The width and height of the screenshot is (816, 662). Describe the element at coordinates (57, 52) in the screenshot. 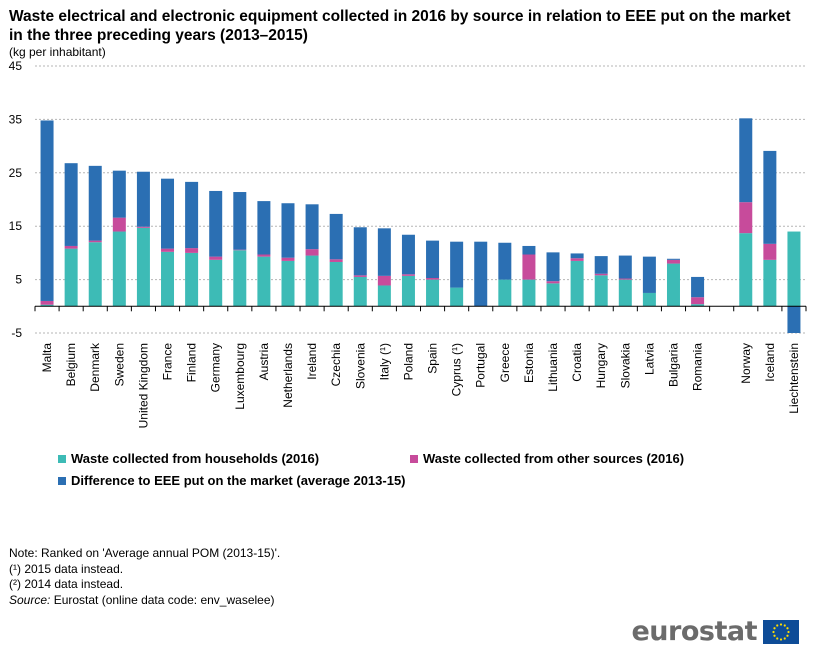

I see `chart-subtitle: (kg per inhabitant)` at that location.